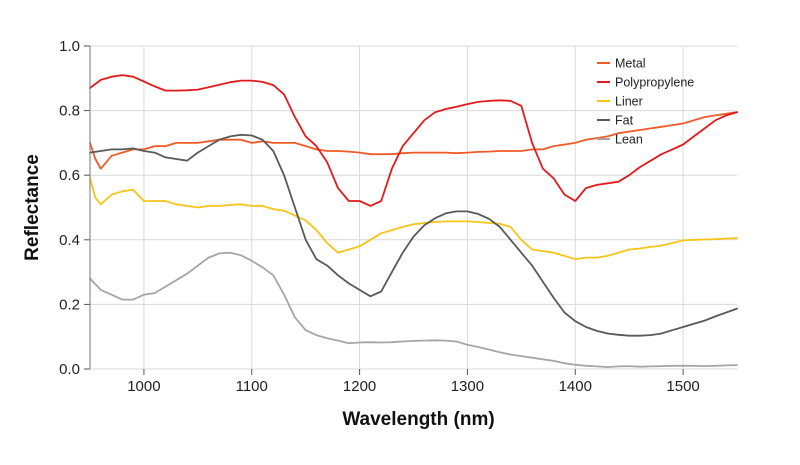  Describe the element at coordinates (69, 369) in the screenshot. I see `y-tick-label: 0.0` at that location.